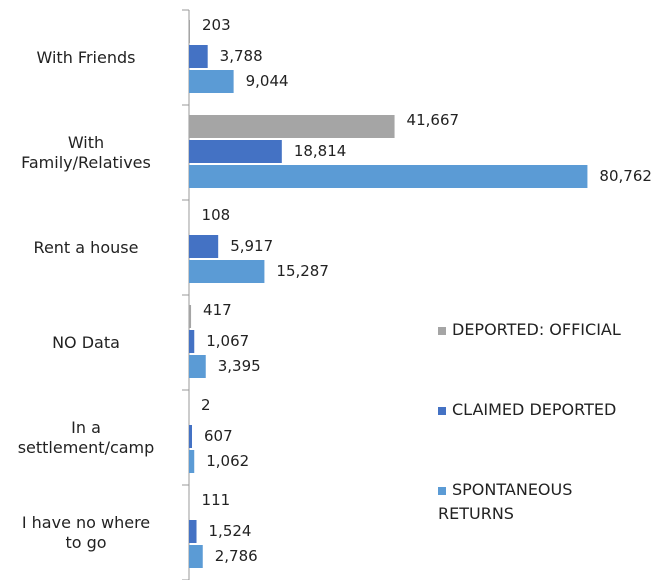 The image size is (664, 580). What do you see at coordinates (534, 409) in the screenshot?
I see `legend-label: CLAIMED DEPORTED` at bounding box center [534, 409].